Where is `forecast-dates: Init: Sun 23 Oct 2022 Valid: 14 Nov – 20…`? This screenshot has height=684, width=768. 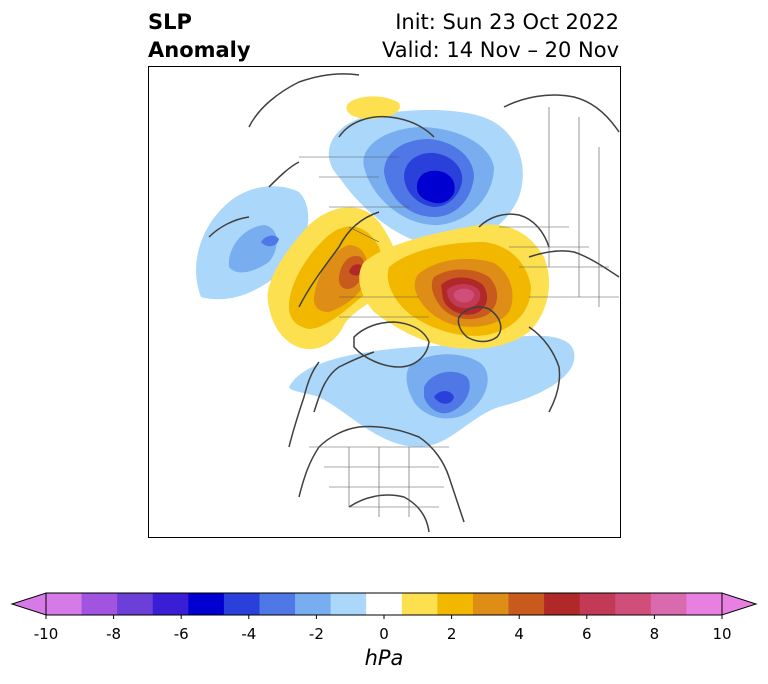
forecast-dates: Init: Sun 23 Oct 2022 Valid: 14 Nov – 20… is located at coordinates (500, 36).